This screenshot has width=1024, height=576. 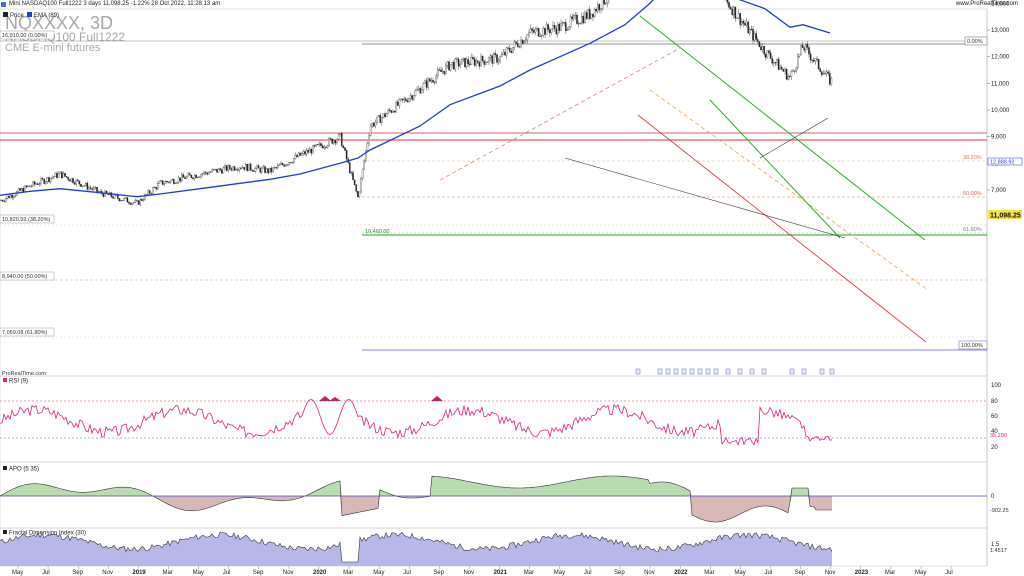 What do you see at coordinates (29, 14) in the screenshot?
I see `legend-swatch-ema` at bounding box center [29, 14].